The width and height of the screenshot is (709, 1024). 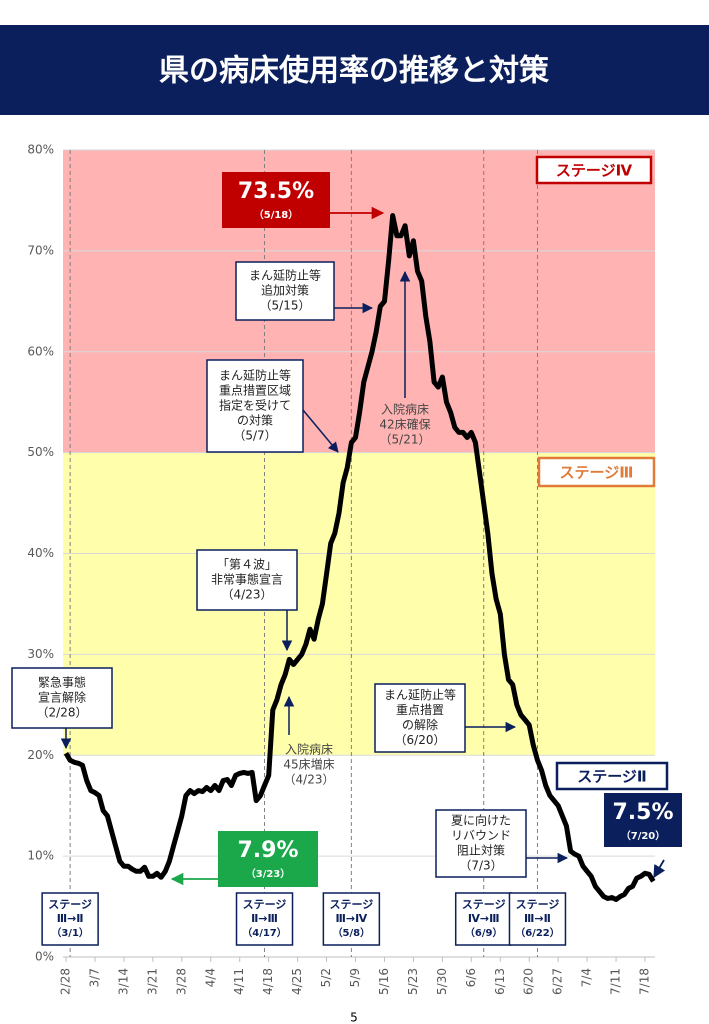 I want to click on stage-label: ステージⅢ, so click(x=597, y=473).